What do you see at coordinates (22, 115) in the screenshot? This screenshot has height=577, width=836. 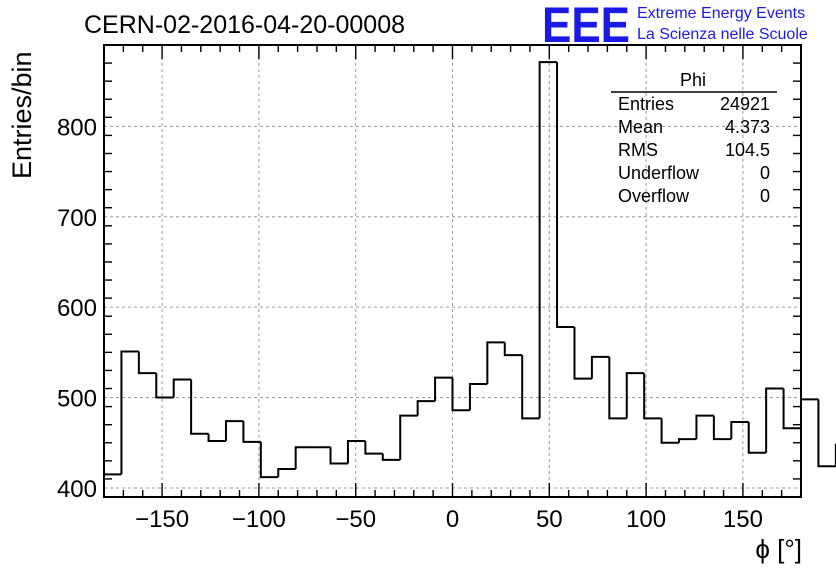 I see `y-axis-label: Entries/bin` at bounding box center [22, 115].